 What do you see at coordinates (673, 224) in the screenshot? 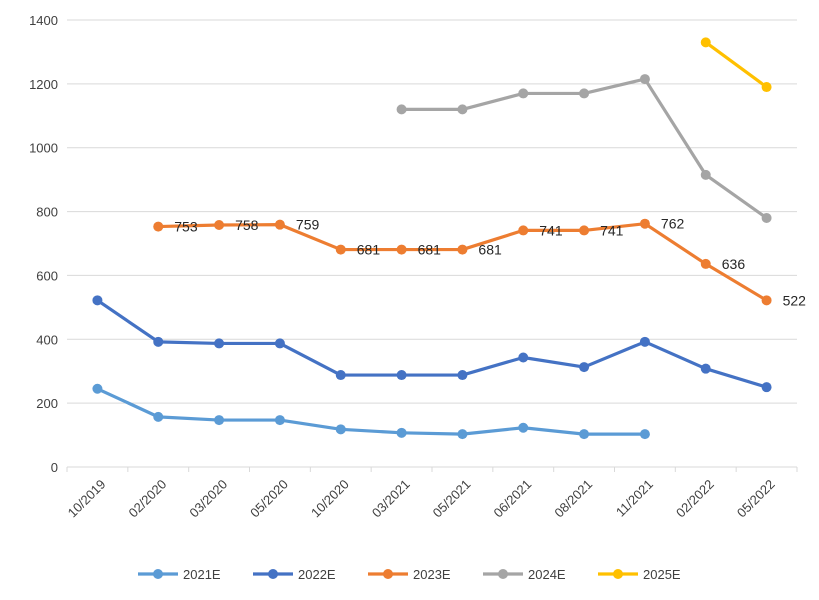
I see `data-label: 762` at bounding box center [673, 224].